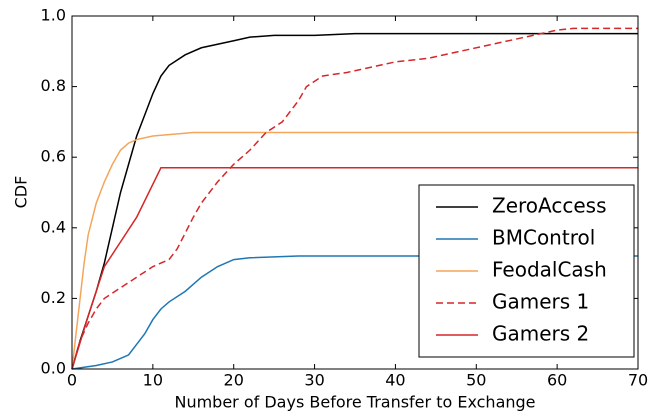  I want to click on x-tick-label: 70, so click(638, 380).